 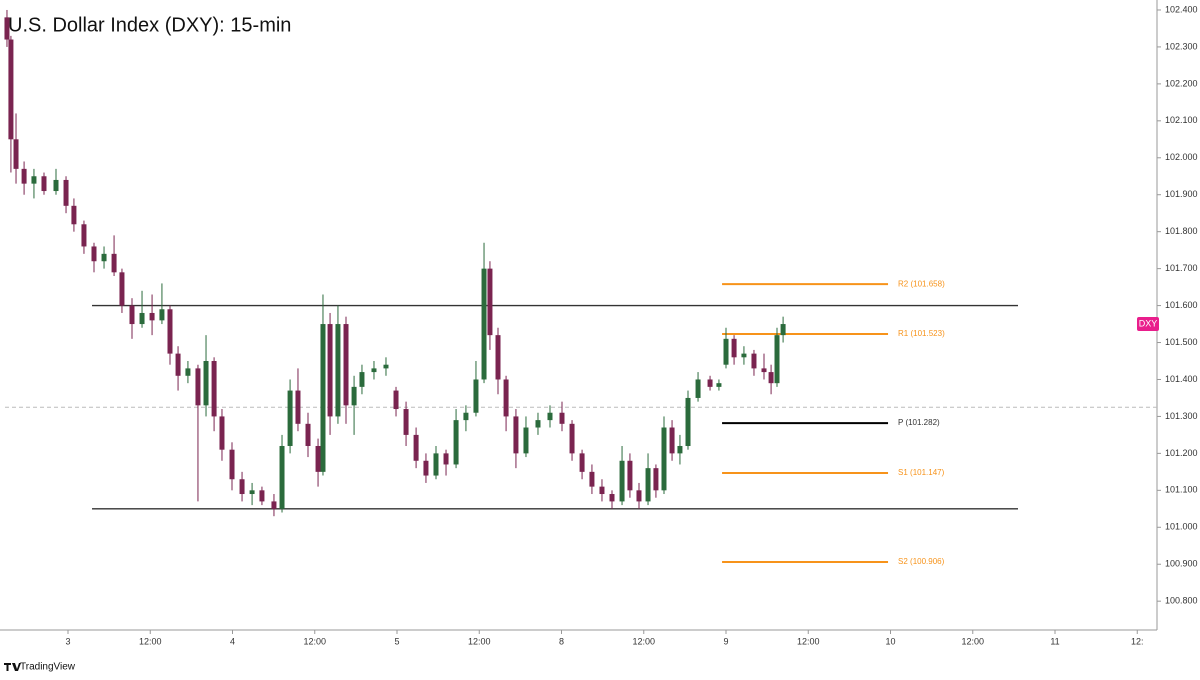 I want to click on y-tick-label: 101.300, so click(x=1181, y=416).